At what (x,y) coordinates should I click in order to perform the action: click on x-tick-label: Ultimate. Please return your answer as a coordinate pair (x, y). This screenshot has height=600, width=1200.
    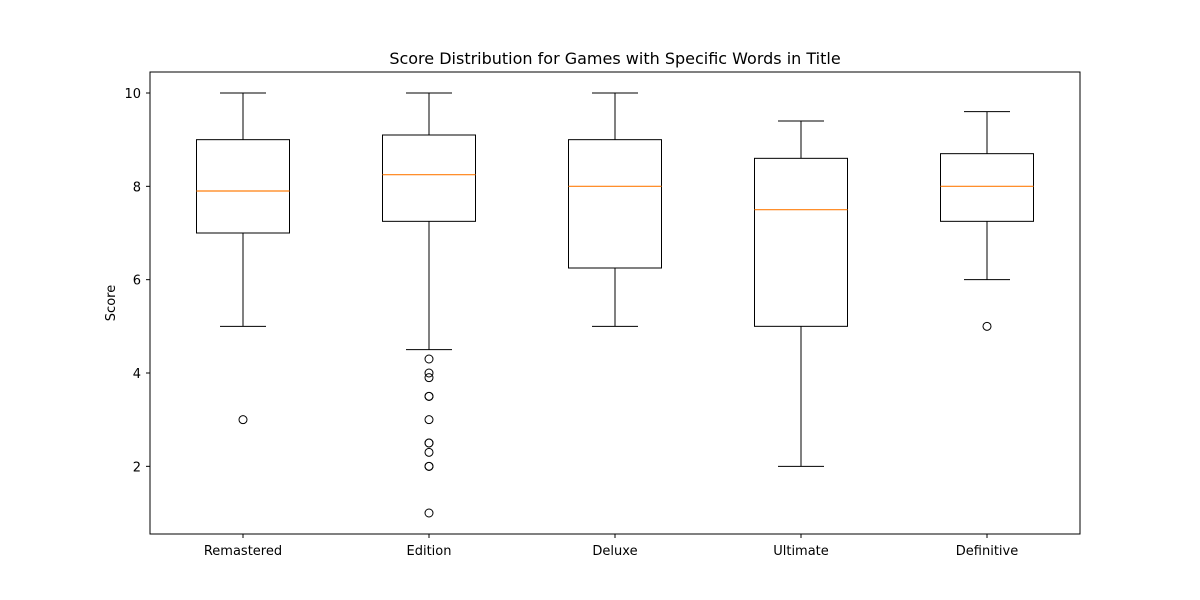
    Looking at the image, I should click on (801, 551).